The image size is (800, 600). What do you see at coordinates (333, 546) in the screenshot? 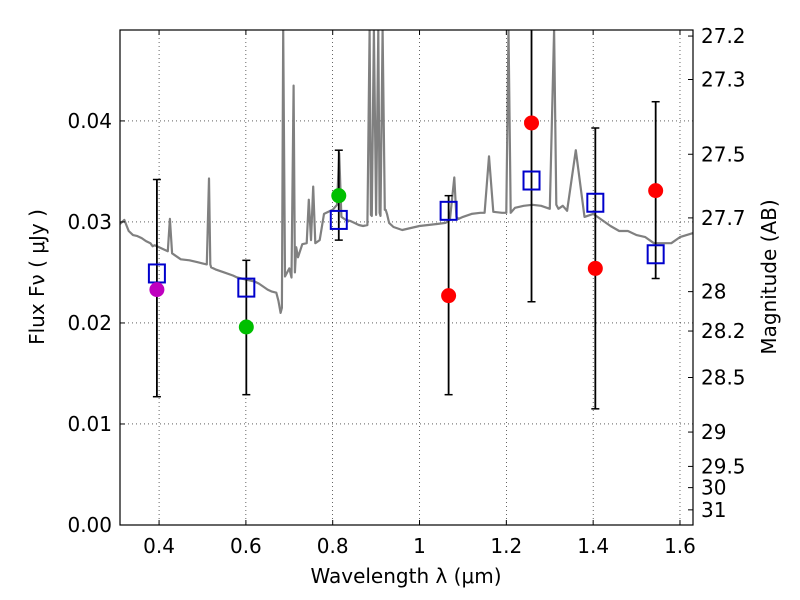
I see `x-tick-label: 0.8` at bounding box center [333, 546].